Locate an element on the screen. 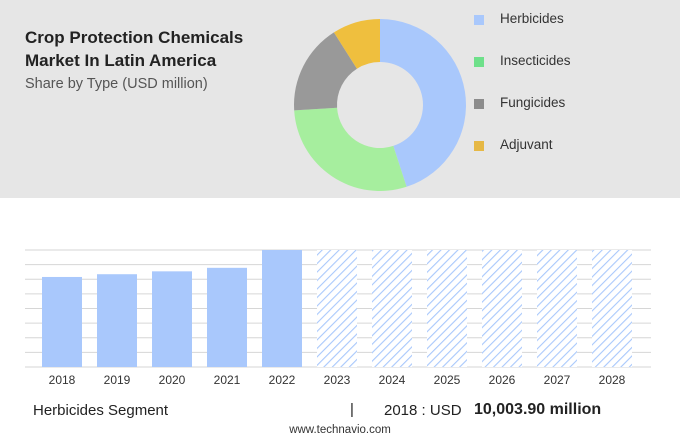 The image size is (680, 440). bar-2021 is located at coordinates (227, 317).